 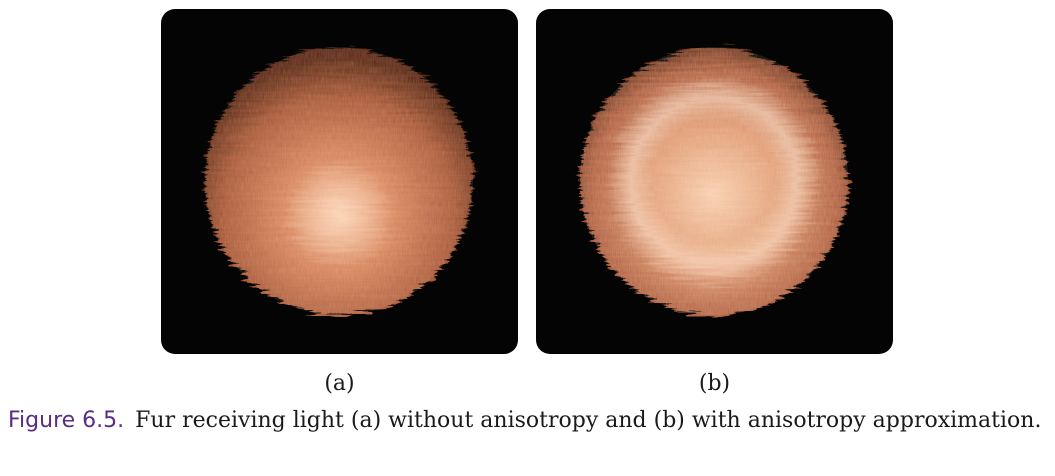 What do you see at coordinates (714, 383) in the screenshot?
I see `sub-label-b: (b)` at bounding box center [714, 383].